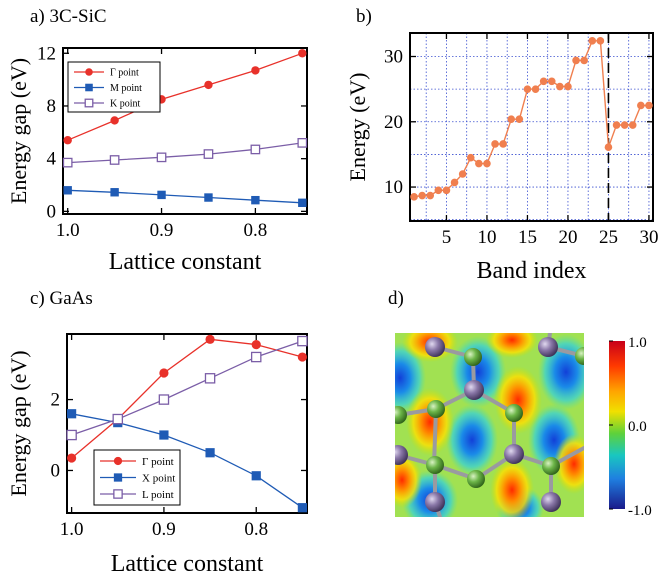 This screenshot has height=578, width=660. What do you see at coordinates (608, 237) in the screenshot?
I see `x-tick-label: 25` at bounding box center [608, 237].